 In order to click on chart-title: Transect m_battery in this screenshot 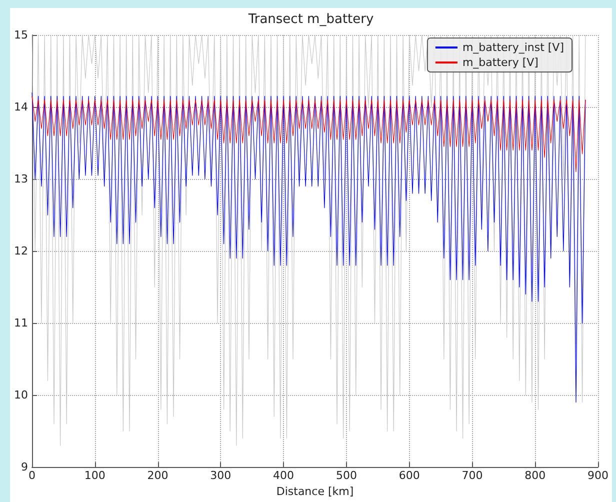, I will do `click(310, 19)`.